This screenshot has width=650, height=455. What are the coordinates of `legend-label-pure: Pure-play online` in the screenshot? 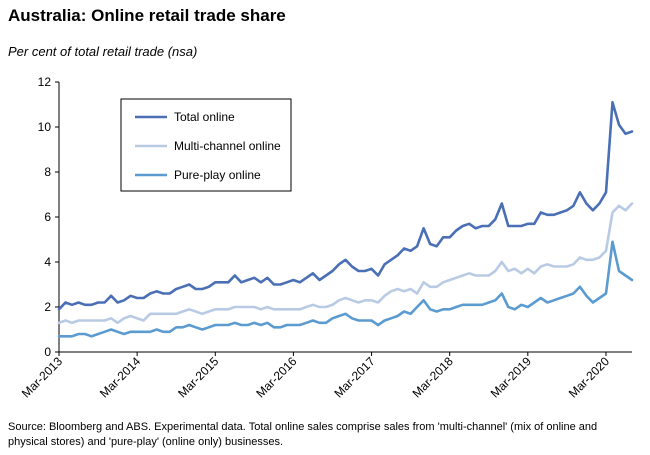 It's located at (217, 175).